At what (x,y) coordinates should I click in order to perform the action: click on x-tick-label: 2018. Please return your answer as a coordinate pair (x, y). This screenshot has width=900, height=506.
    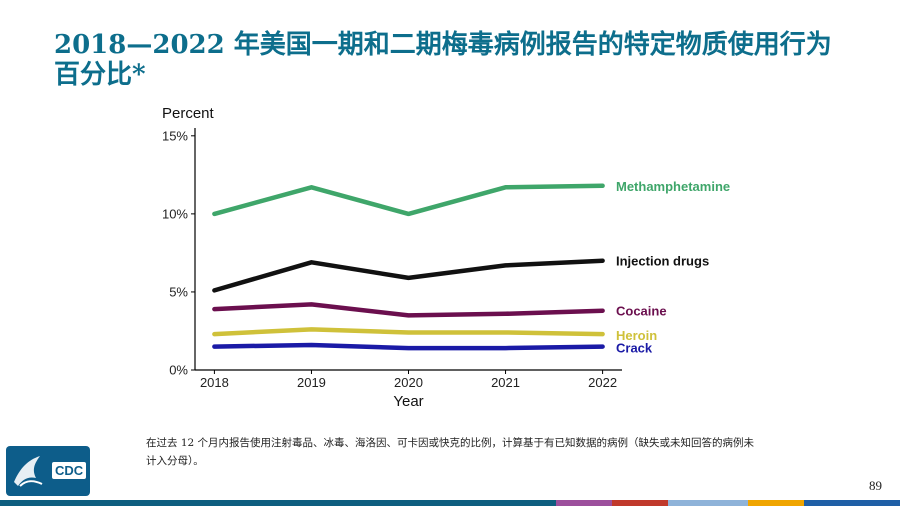
    Looking at the image, I should click on (214, 382).